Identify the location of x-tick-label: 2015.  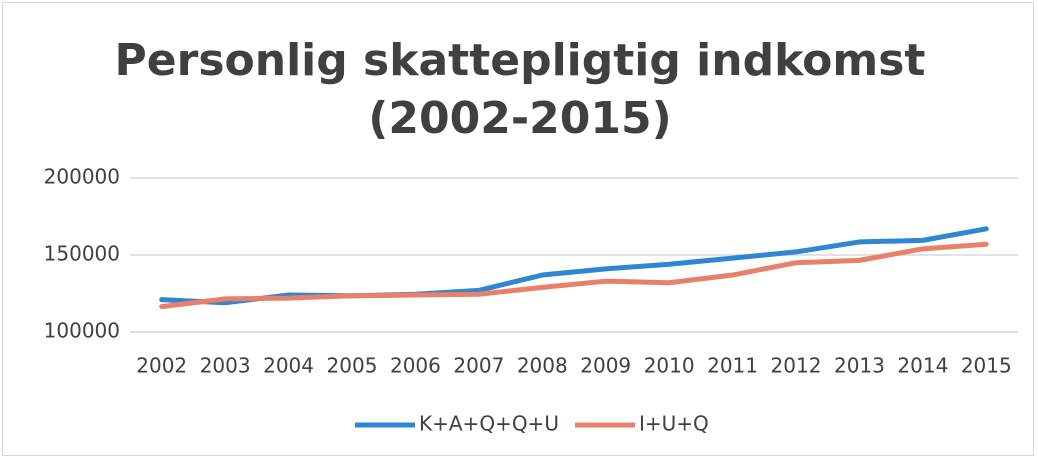
(986, 366).